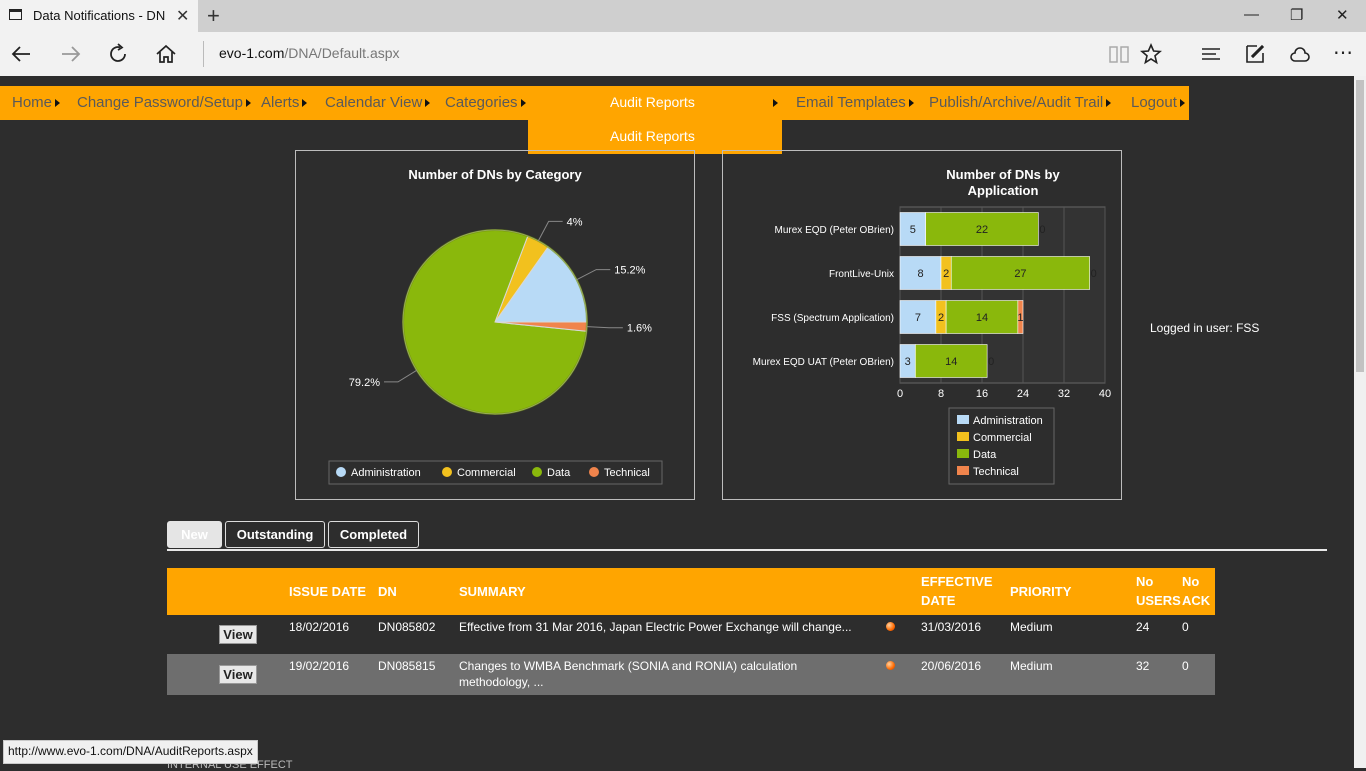 The image size is (1366, 771). I want to click on more-icon: ⋯, so click(1343, 53).